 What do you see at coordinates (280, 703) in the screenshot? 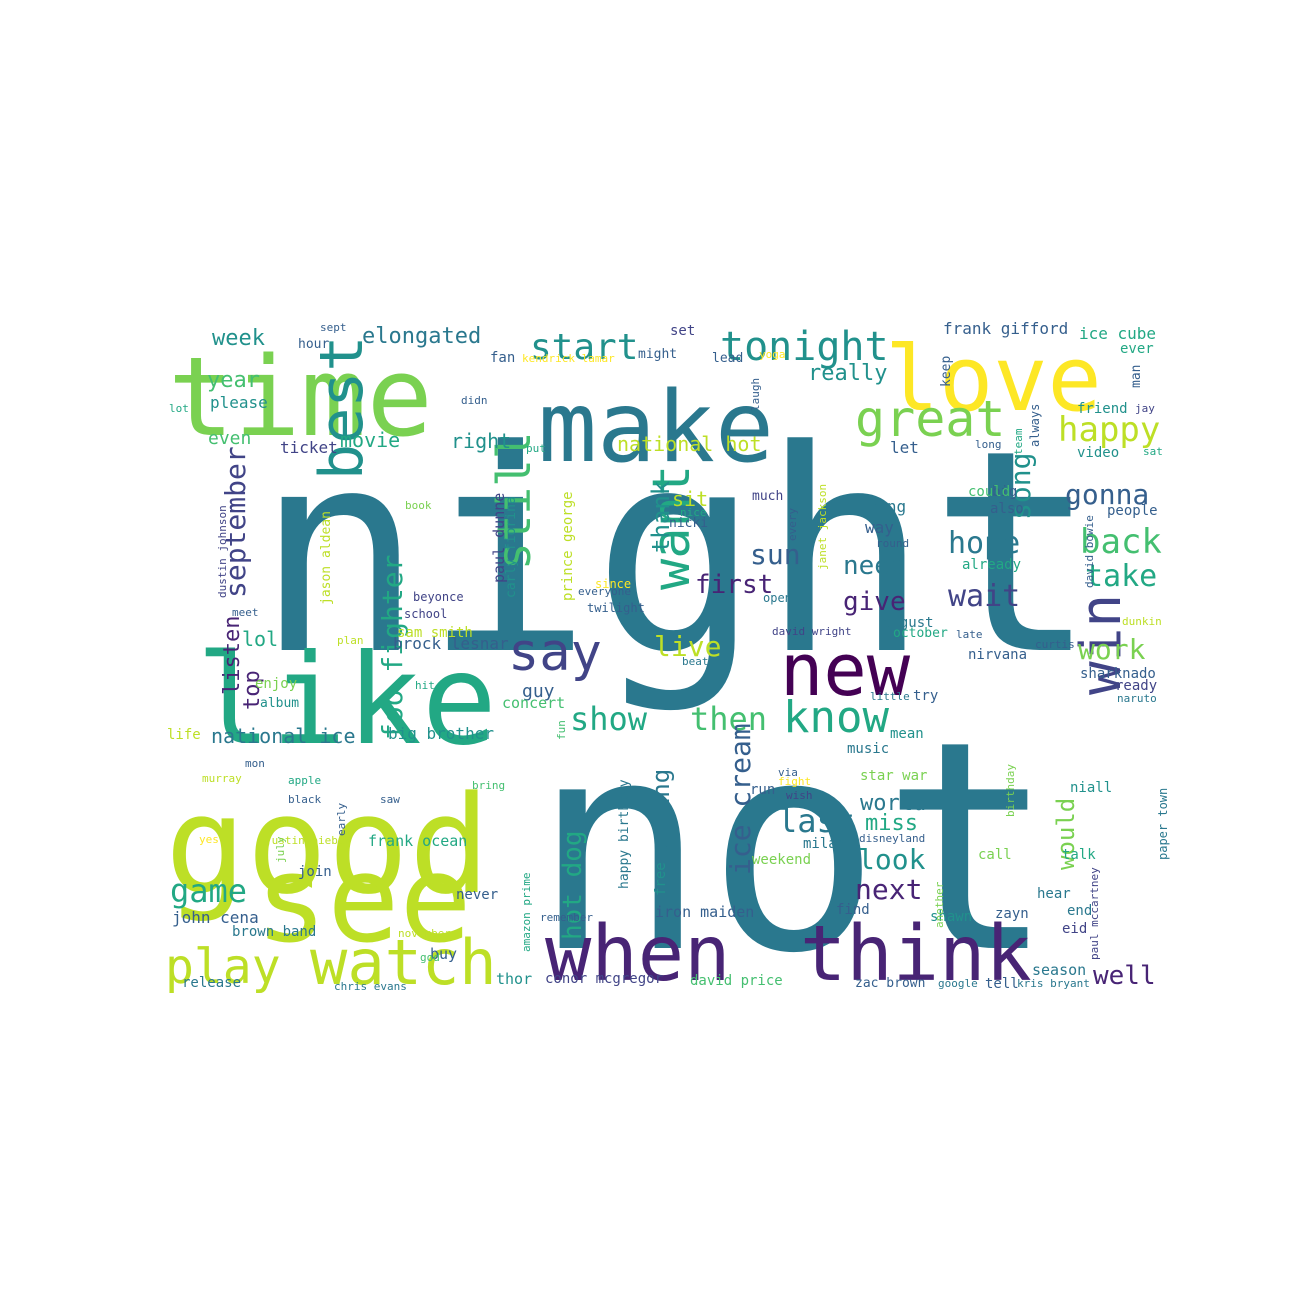
I see `word-album: album` at bounding box center [280, 703].